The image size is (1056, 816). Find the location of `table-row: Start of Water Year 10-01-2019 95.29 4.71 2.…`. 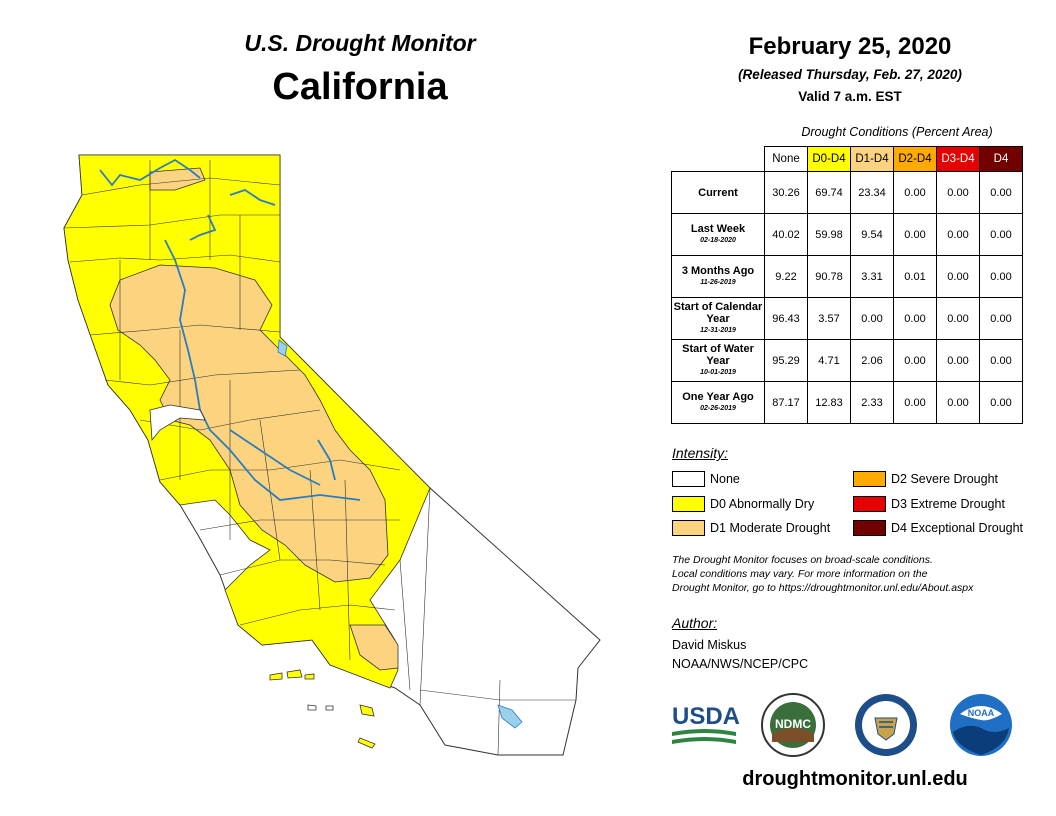

table-row: Start of Water Year 10-01-2019 95.29 4.71 2.… is located at coordinates (847, 360).